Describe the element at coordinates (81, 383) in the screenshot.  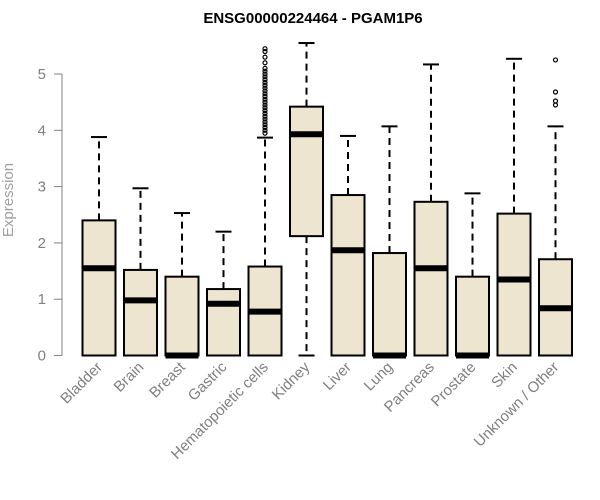
I see `x-tick-label: Bladder` at that location.